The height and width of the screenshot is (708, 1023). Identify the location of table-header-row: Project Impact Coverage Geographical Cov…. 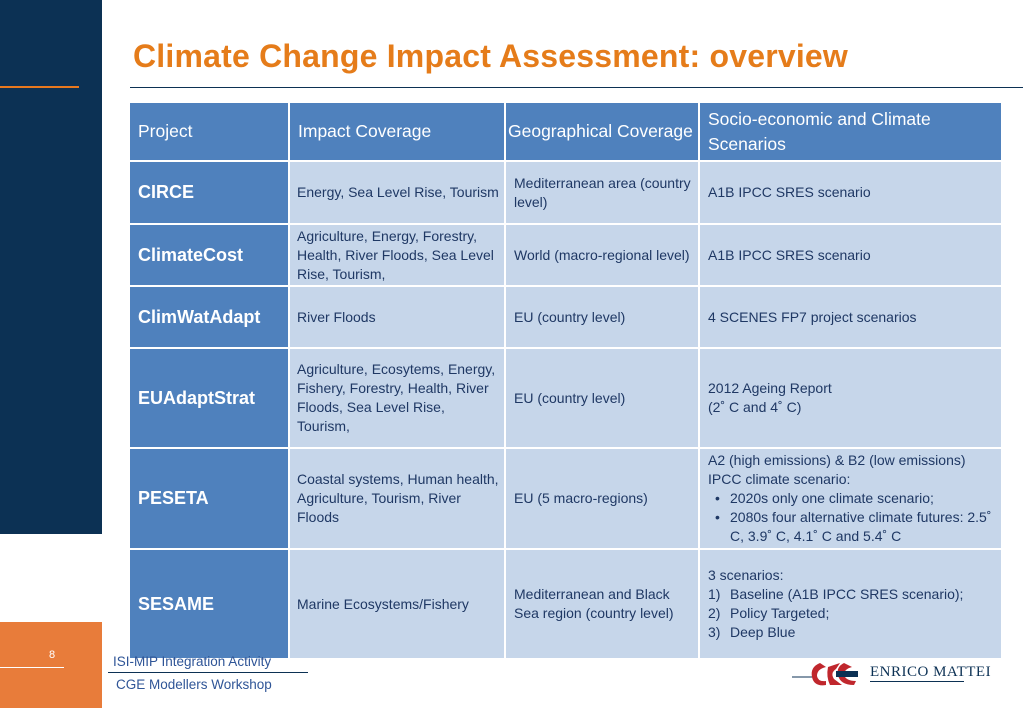
(565, 131).